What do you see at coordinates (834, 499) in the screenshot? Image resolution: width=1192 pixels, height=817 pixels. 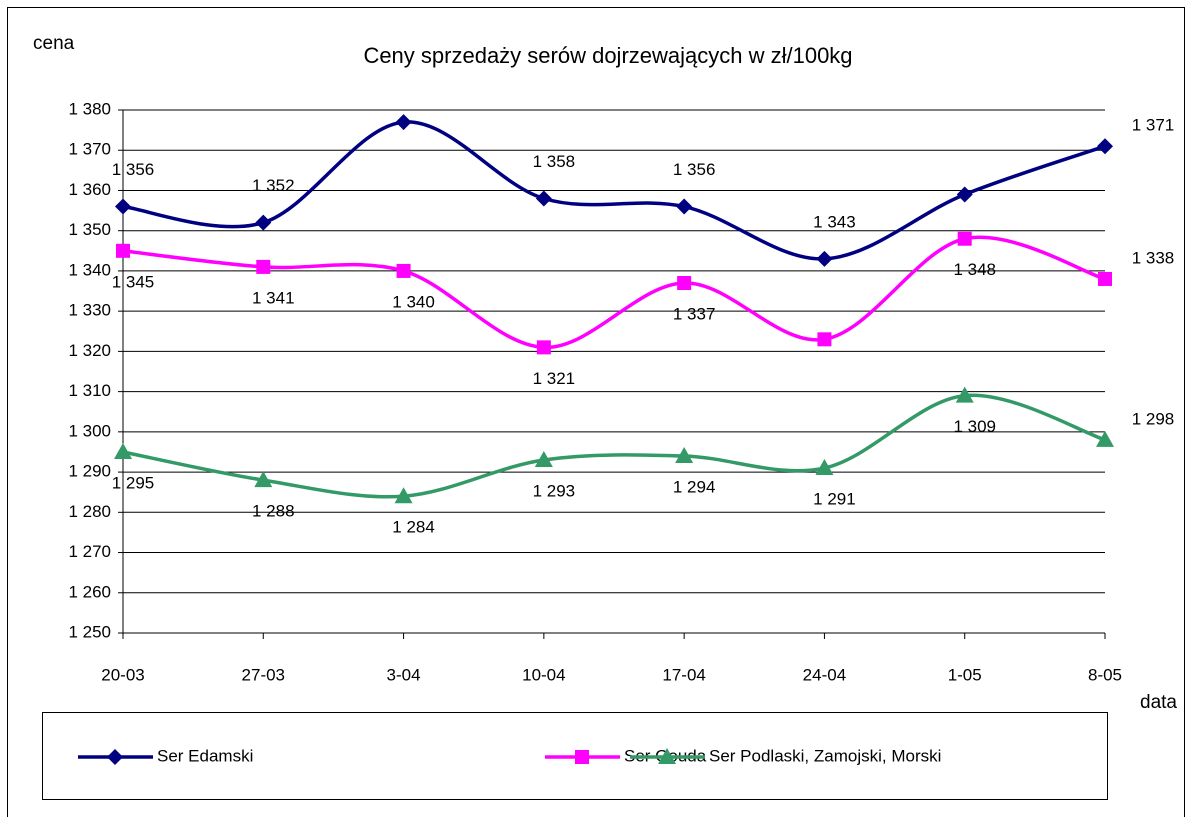 I see `data-label: 1 291` at bounding box center [834, 499].